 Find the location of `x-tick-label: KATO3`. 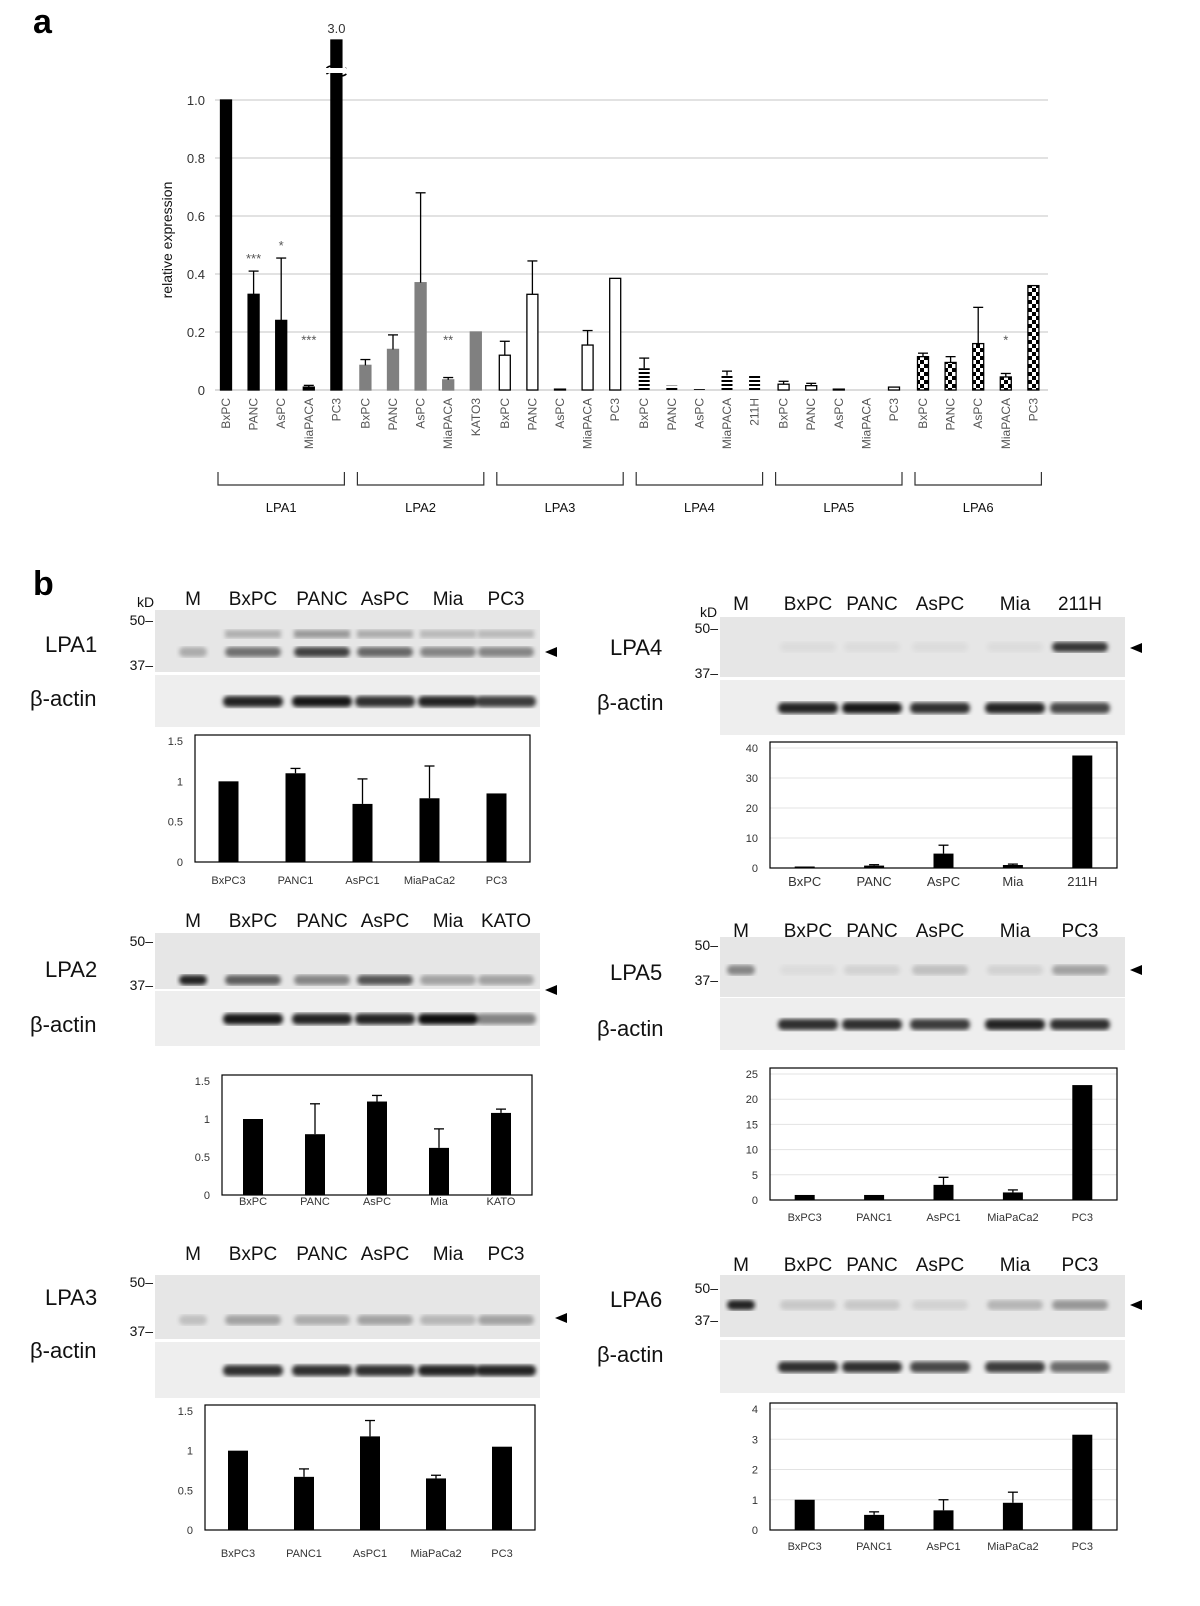

x-tick-label: KATO3 is located at coordinates (476, 417).